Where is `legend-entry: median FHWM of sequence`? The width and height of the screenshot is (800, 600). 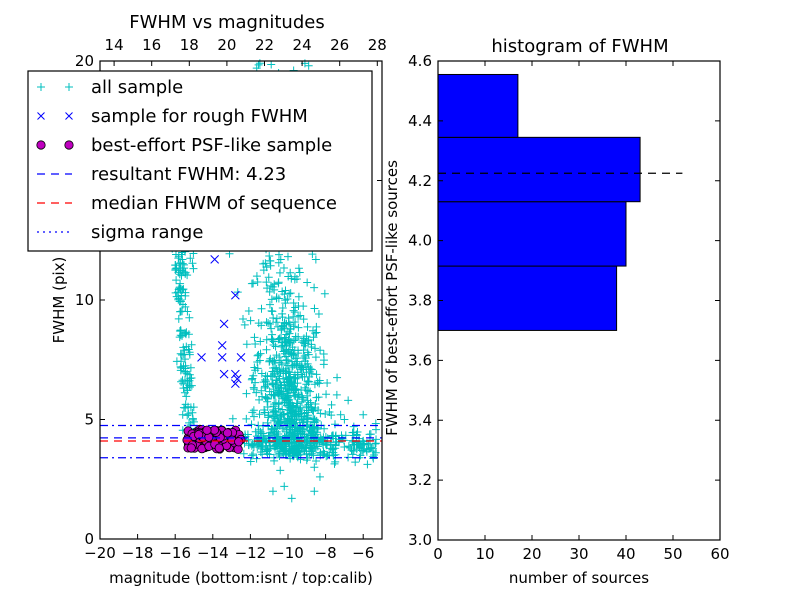
legend-entry: median FHWM of sequence is located at coordinates (187, 203).